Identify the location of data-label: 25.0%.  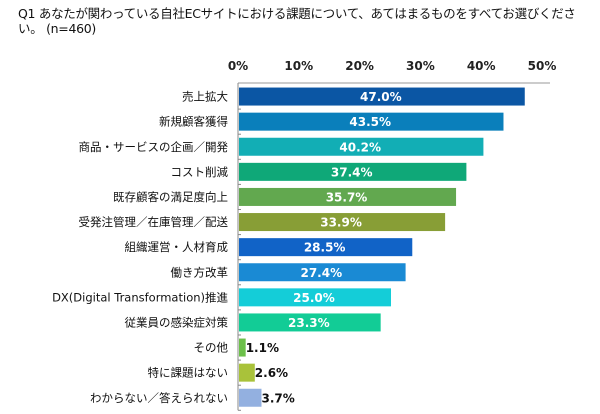
(314, 298).